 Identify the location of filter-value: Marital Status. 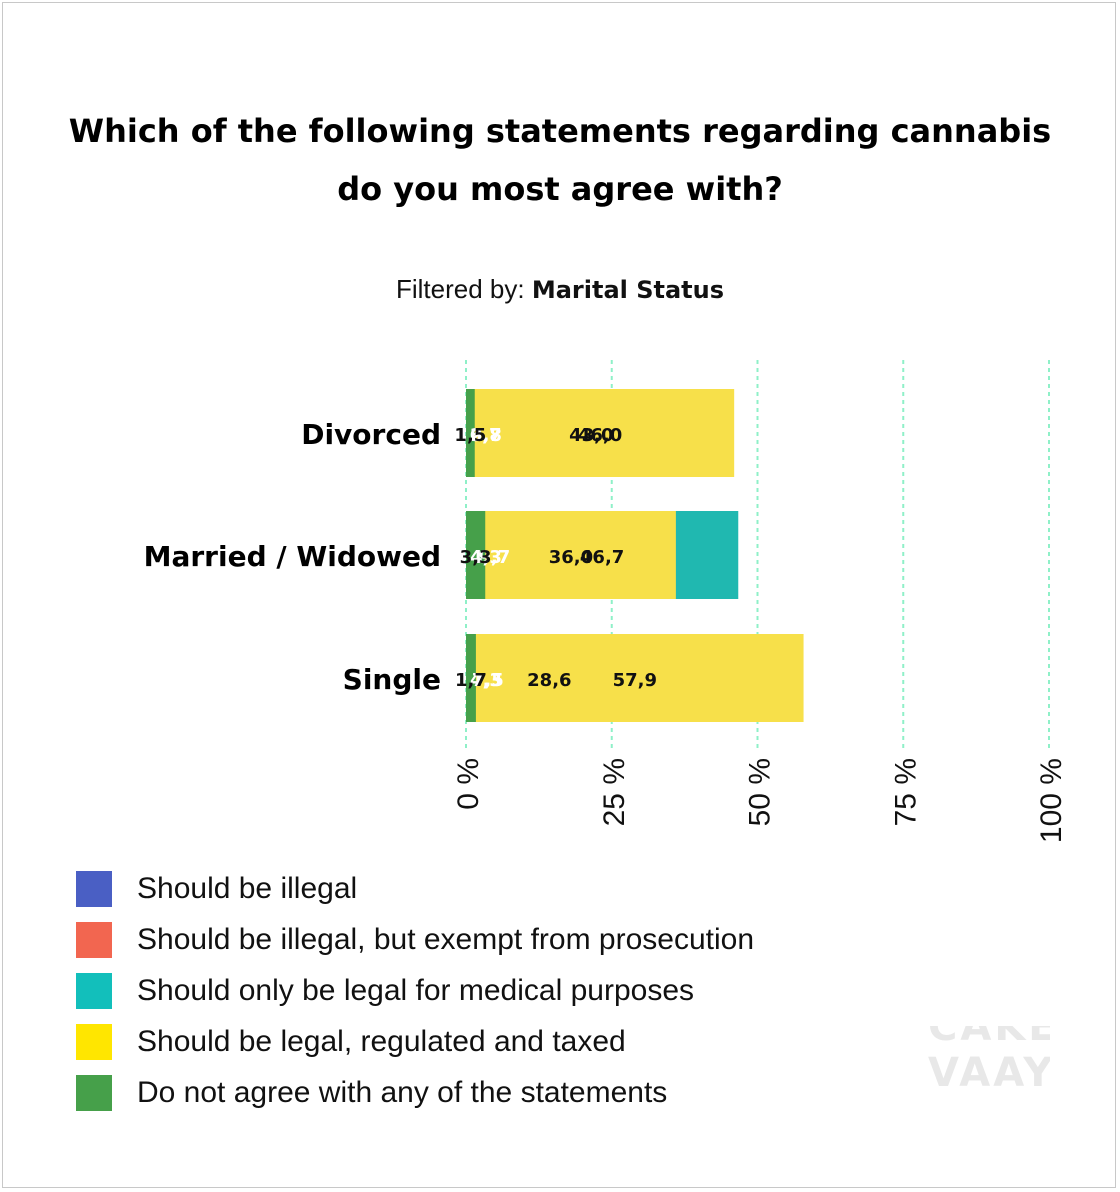
(628, 290).